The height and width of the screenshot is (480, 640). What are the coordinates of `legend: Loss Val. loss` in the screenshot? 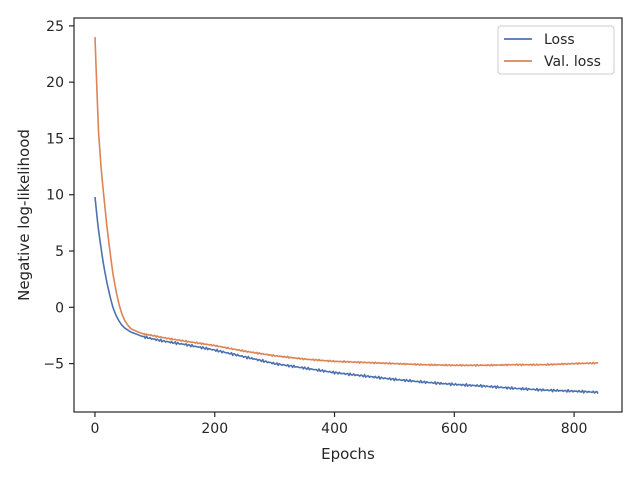 It's located at (556, 50).